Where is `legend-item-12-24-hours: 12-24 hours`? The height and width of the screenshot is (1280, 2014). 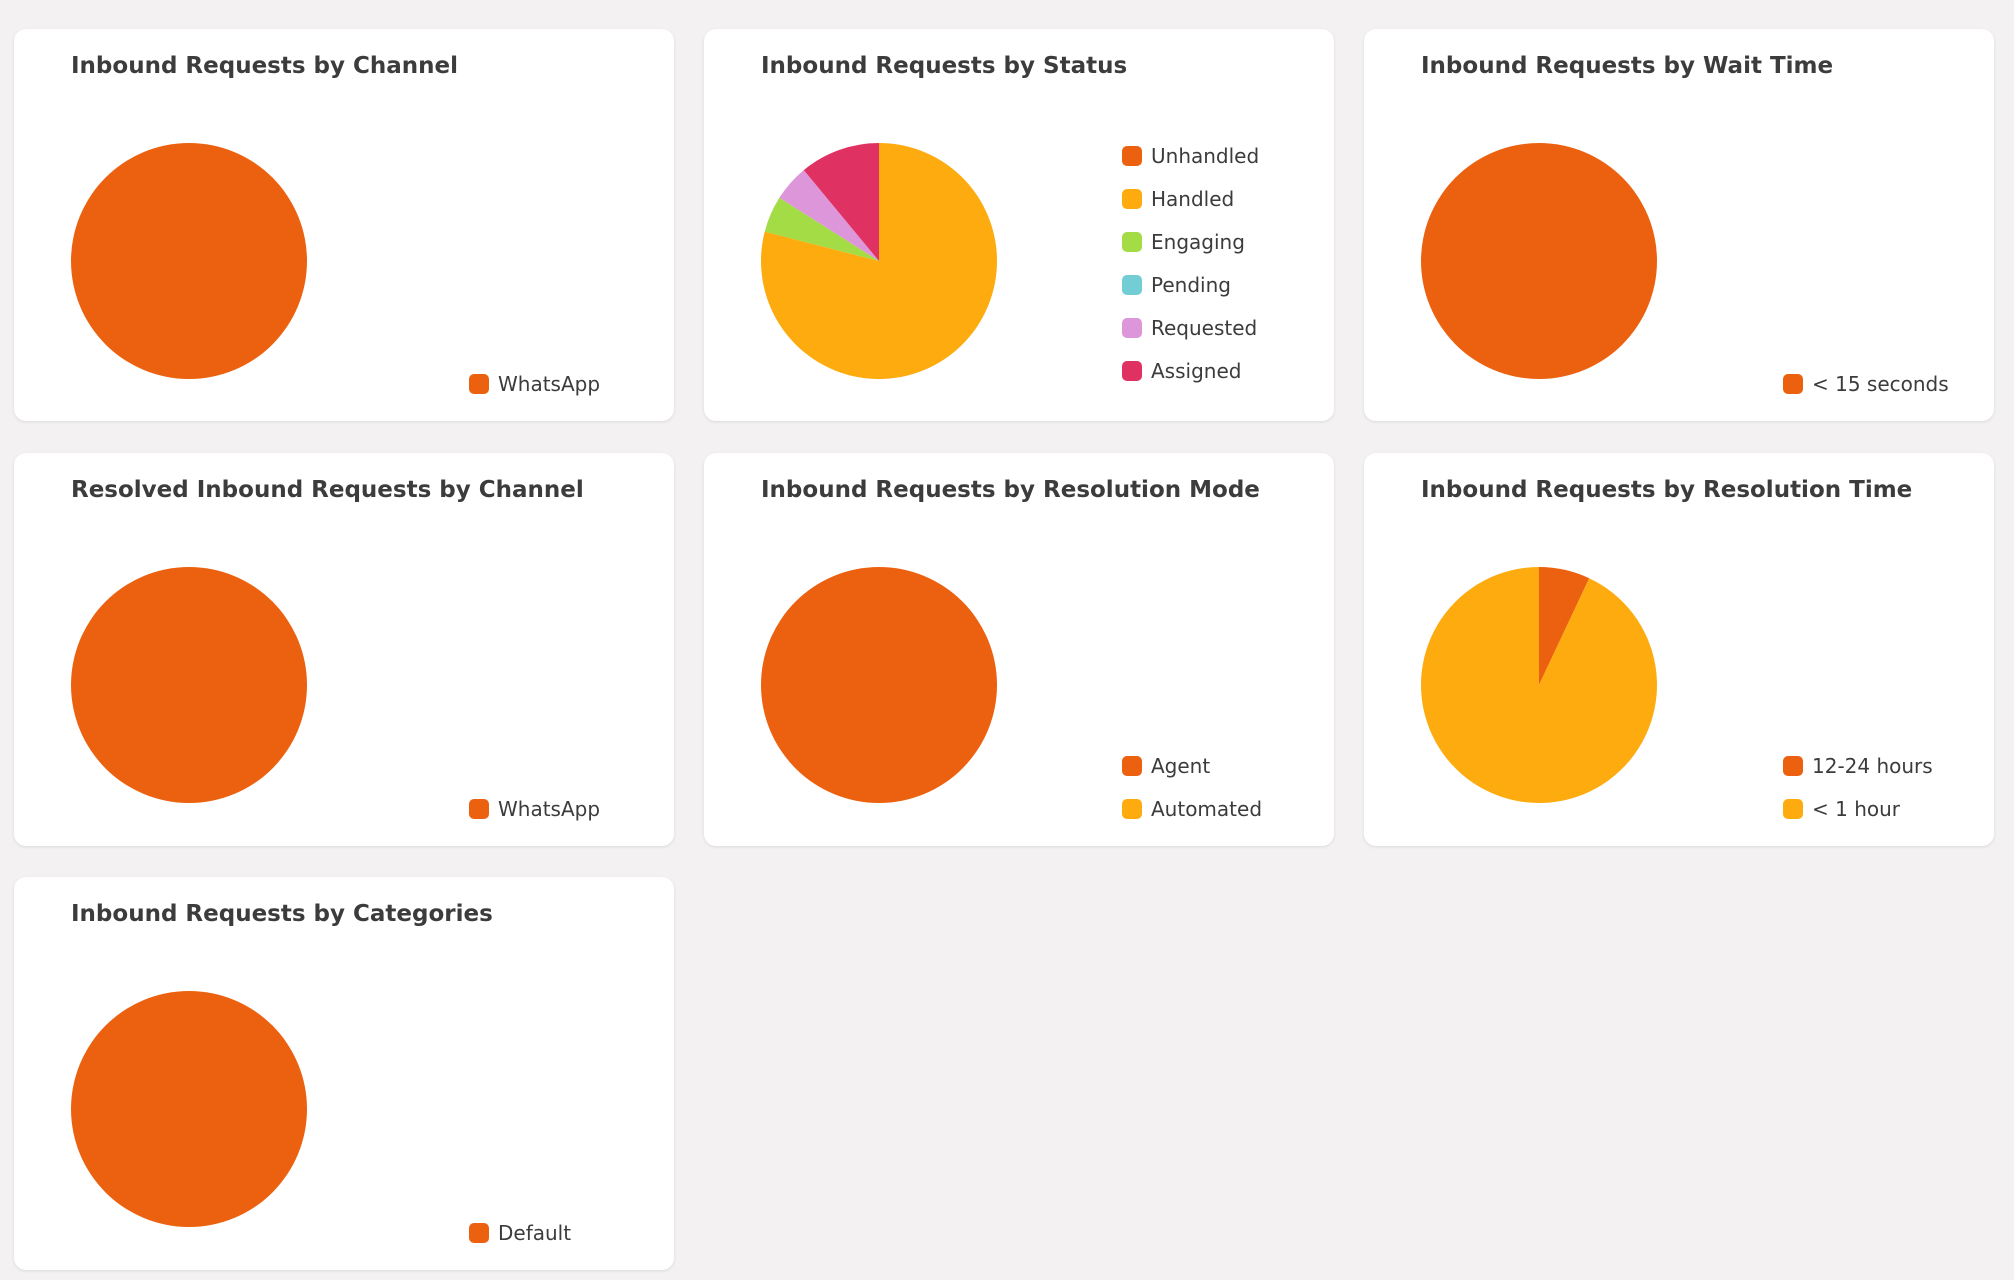
legend-item-12-24-hours: 12-24 hours is located at coordinates (1858, 766).